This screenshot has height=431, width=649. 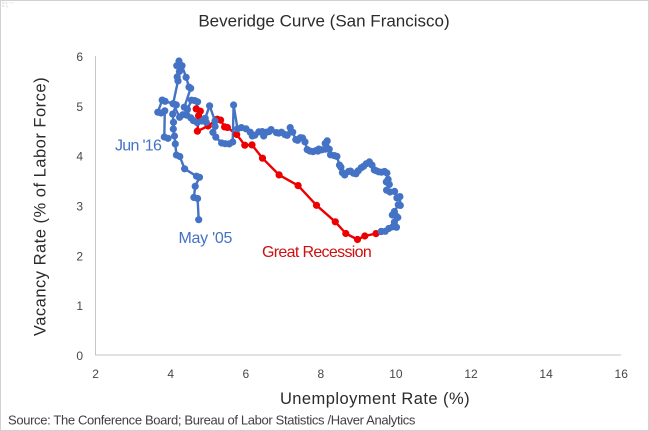 I want to click on svg-text: 0, so click(x=79, y=356).